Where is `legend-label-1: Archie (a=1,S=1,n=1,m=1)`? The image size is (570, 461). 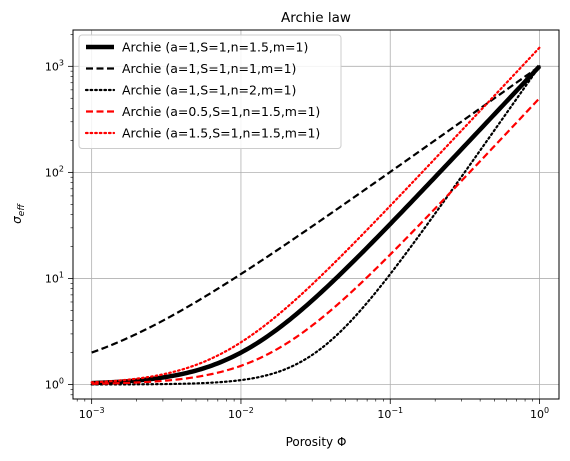 legend-label-1: Archie (a=1,S=1,n=1,m=1) is located at coordinates (209, 68).